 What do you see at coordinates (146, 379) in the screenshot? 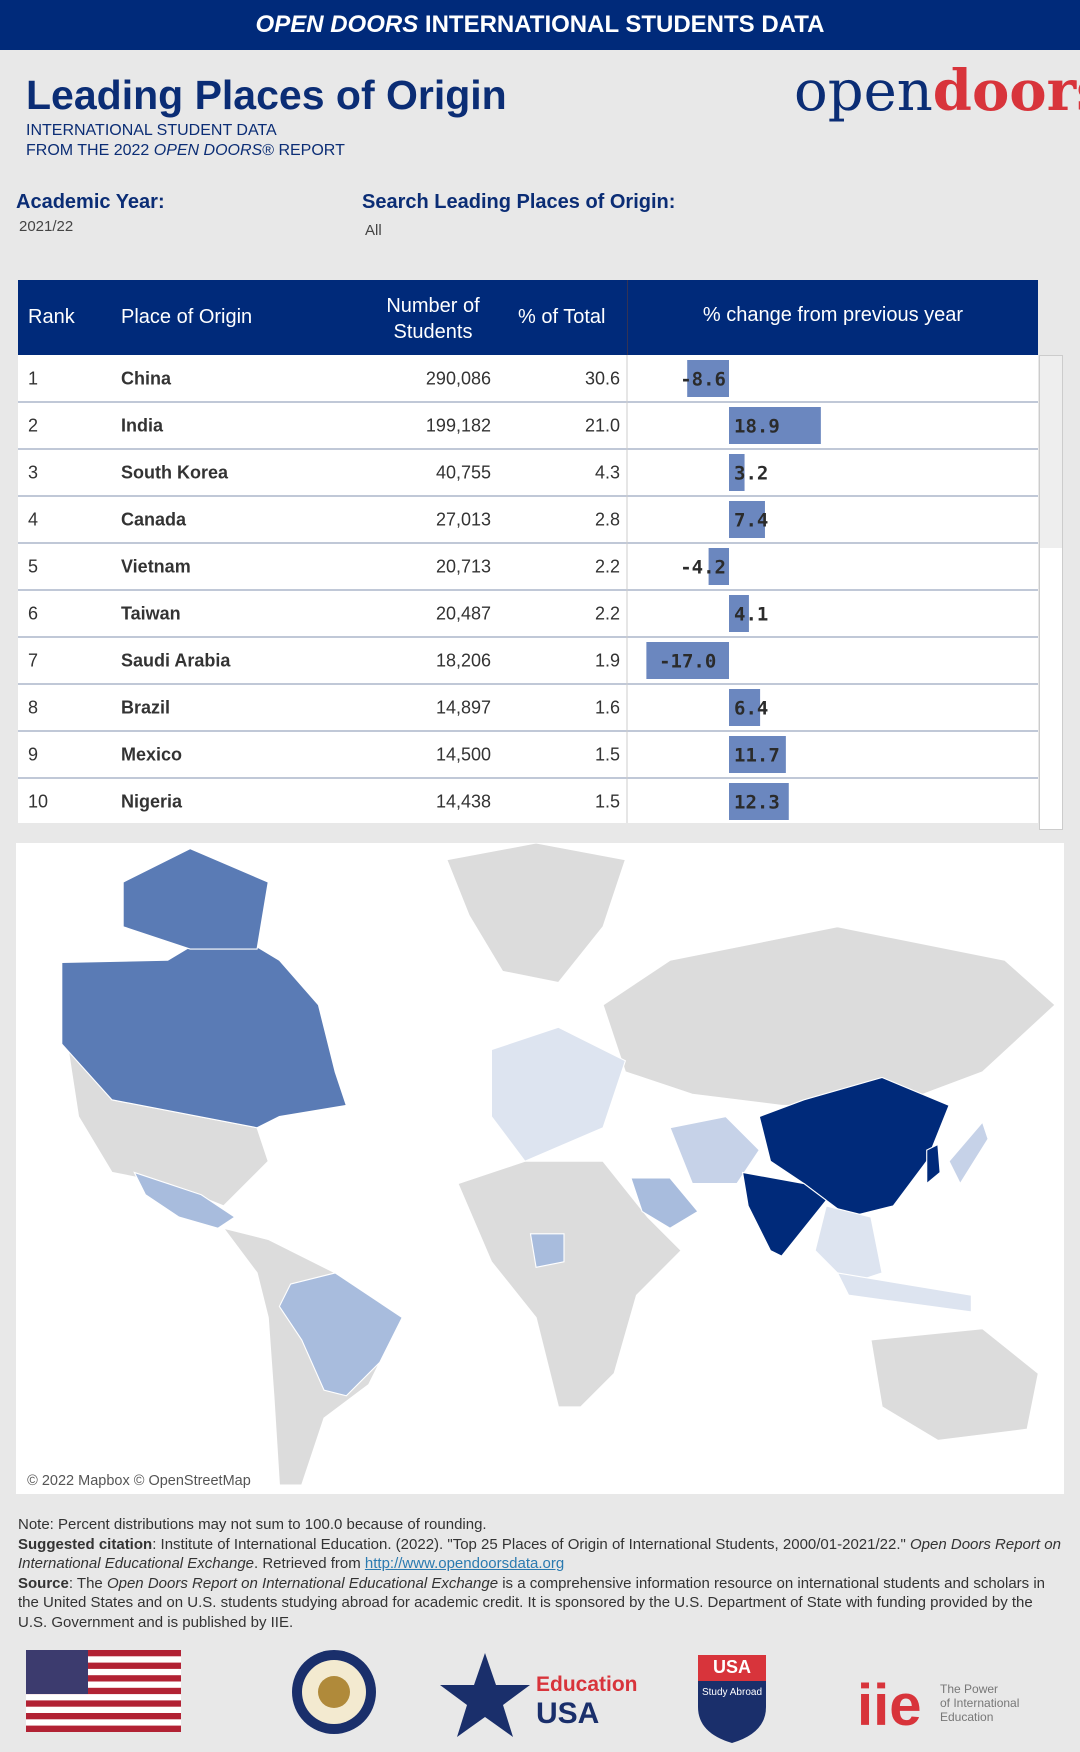
I see `place-cell: China` at bounding box center [146, 379].